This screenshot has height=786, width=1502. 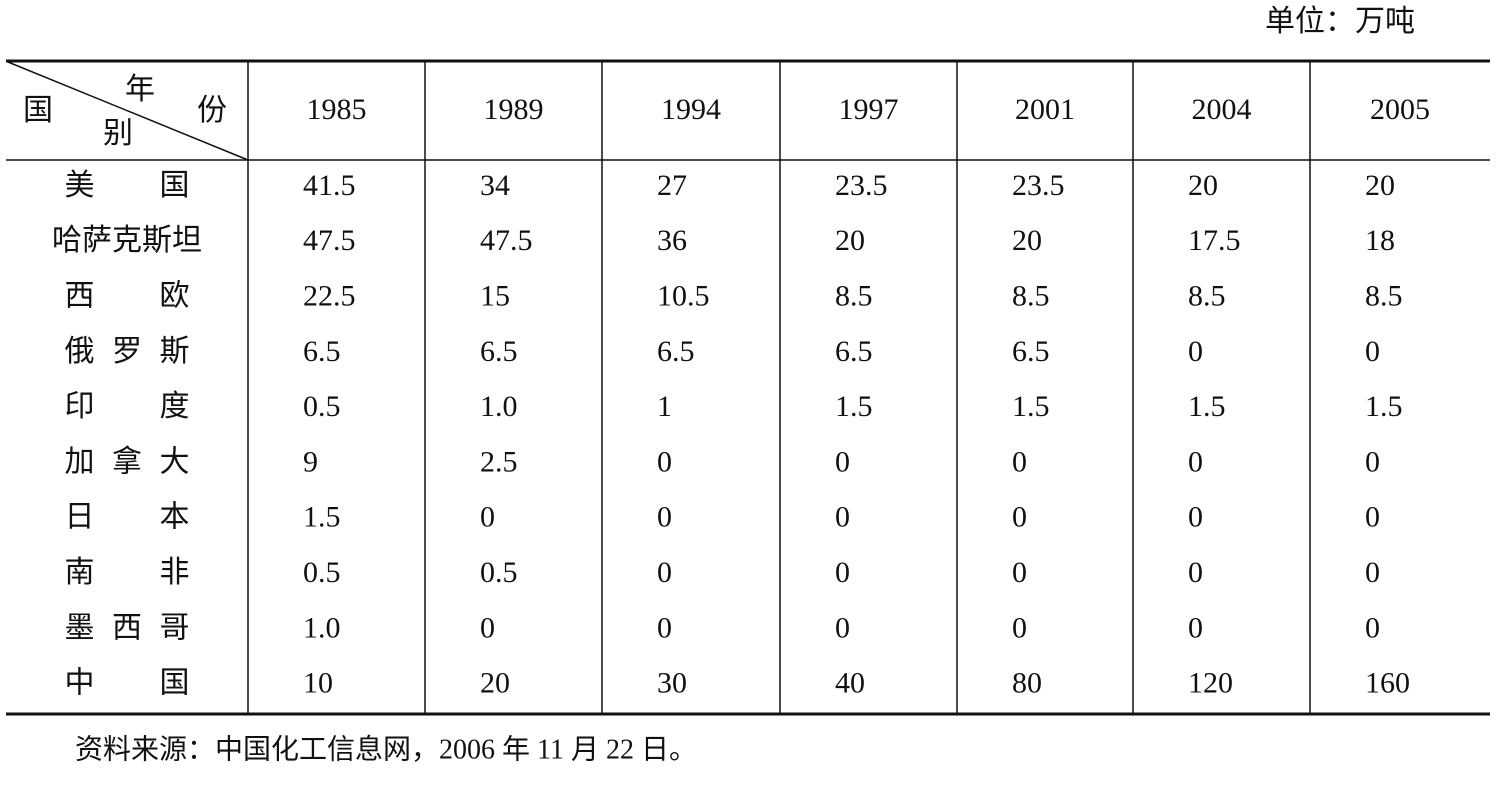 I want to click on corner-label: 年, so click(x=140, y=89).